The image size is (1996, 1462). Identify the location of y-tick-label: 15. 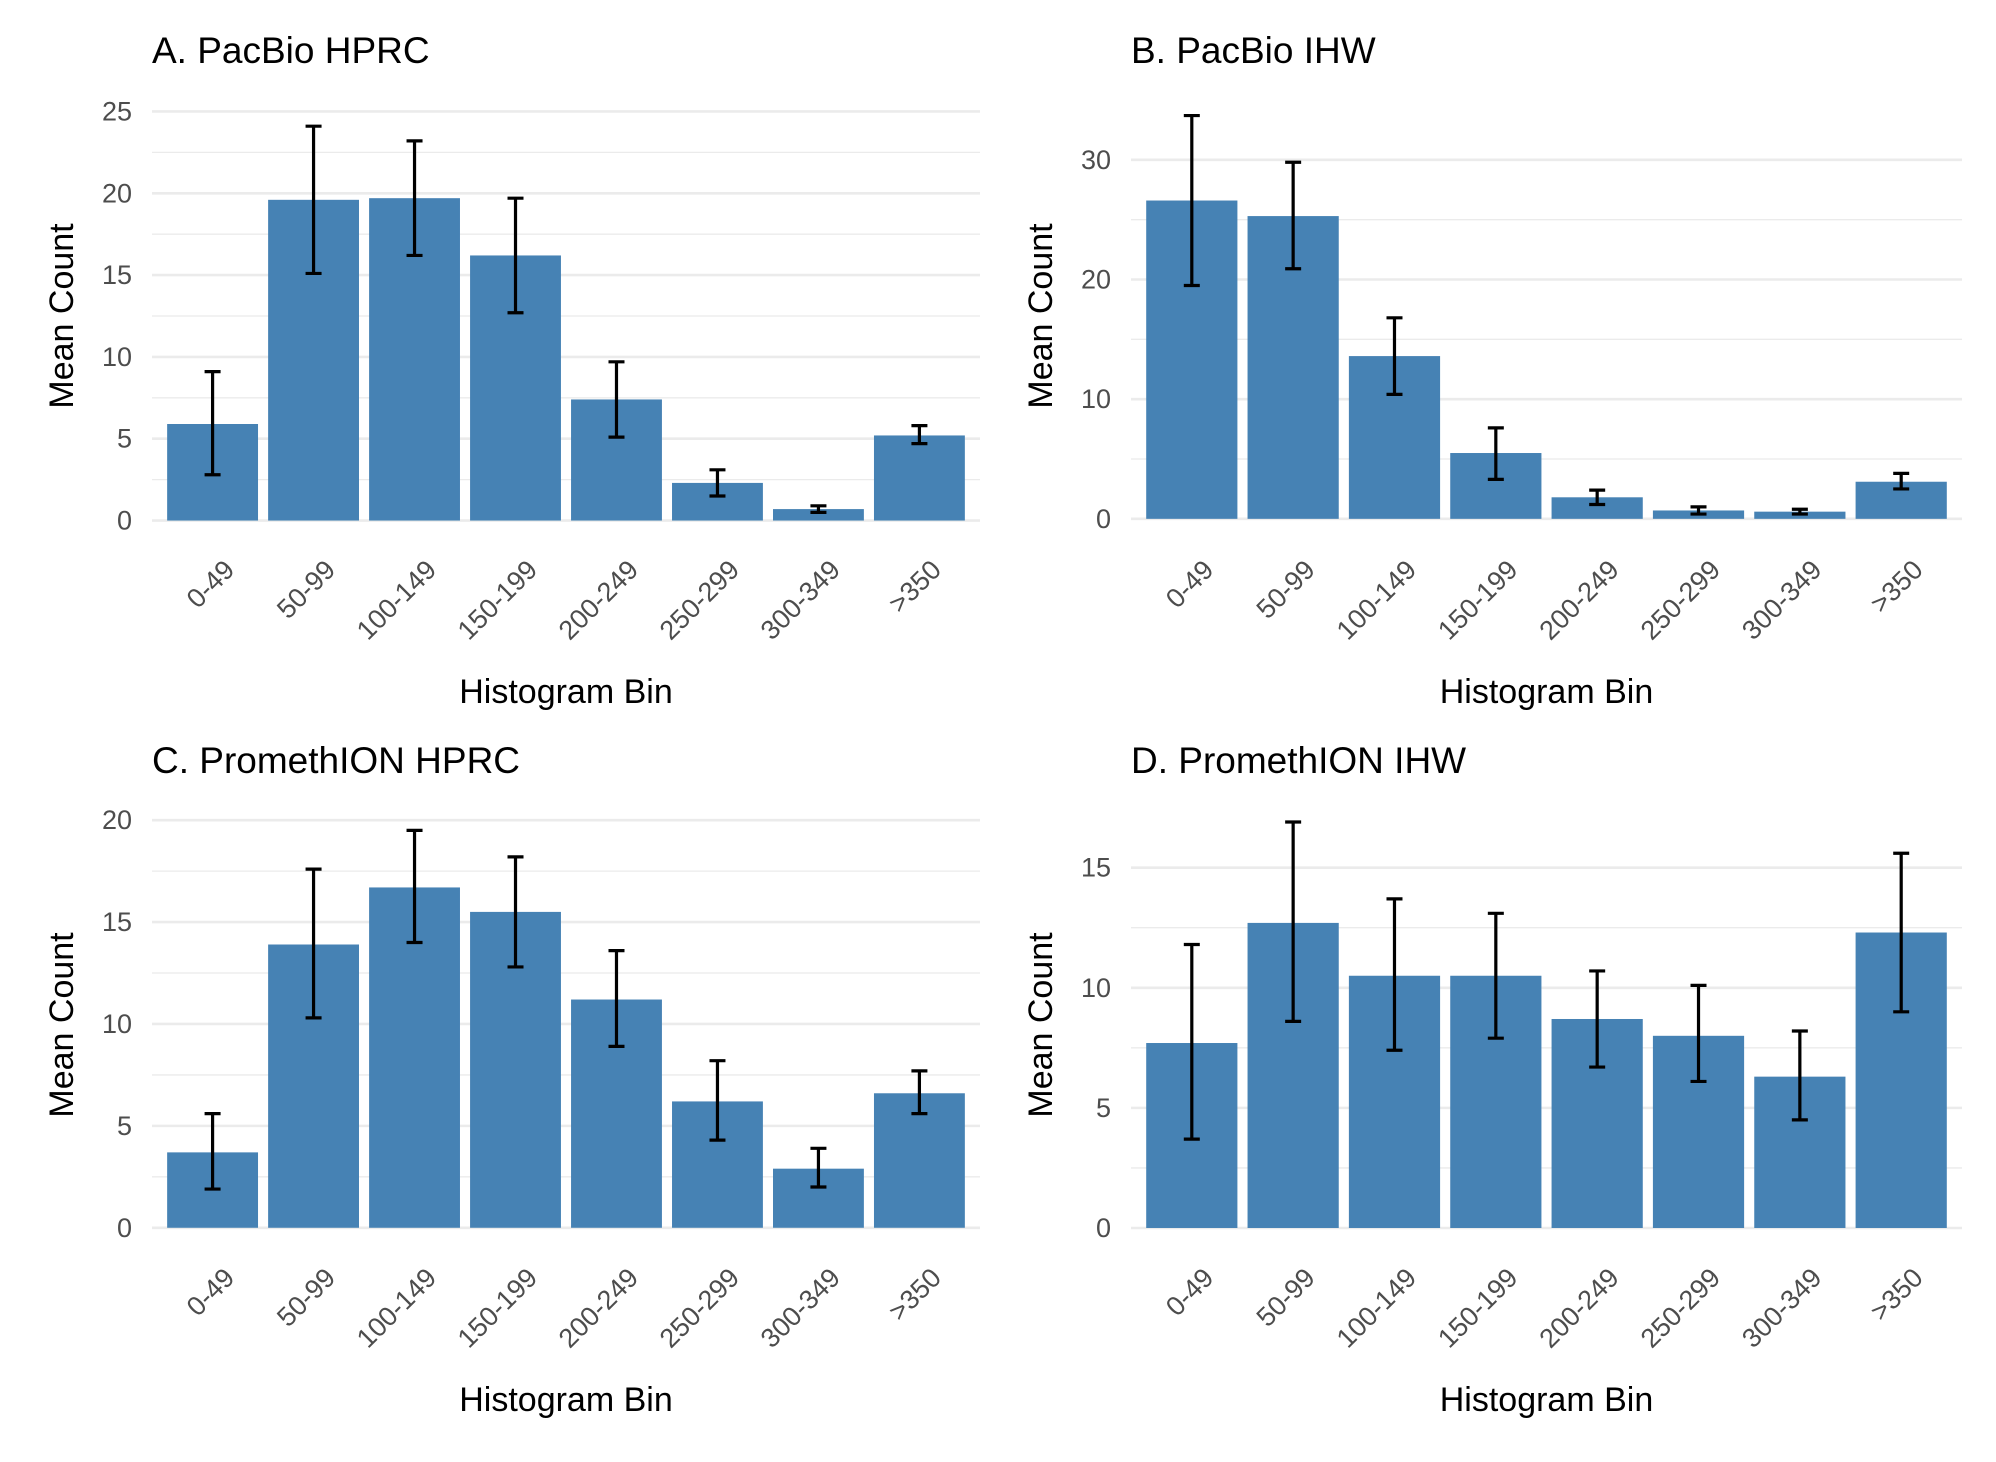
(1096, 868).